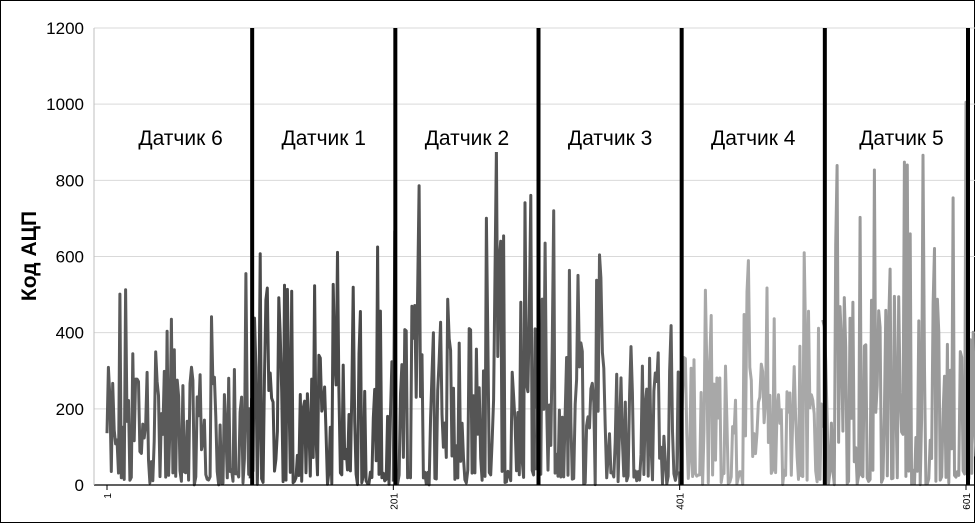 Image resolution: width=975 pixels, height=528 pixels. I want to click on x-tick-labels: 1 201 401 601, so click(538, 497).